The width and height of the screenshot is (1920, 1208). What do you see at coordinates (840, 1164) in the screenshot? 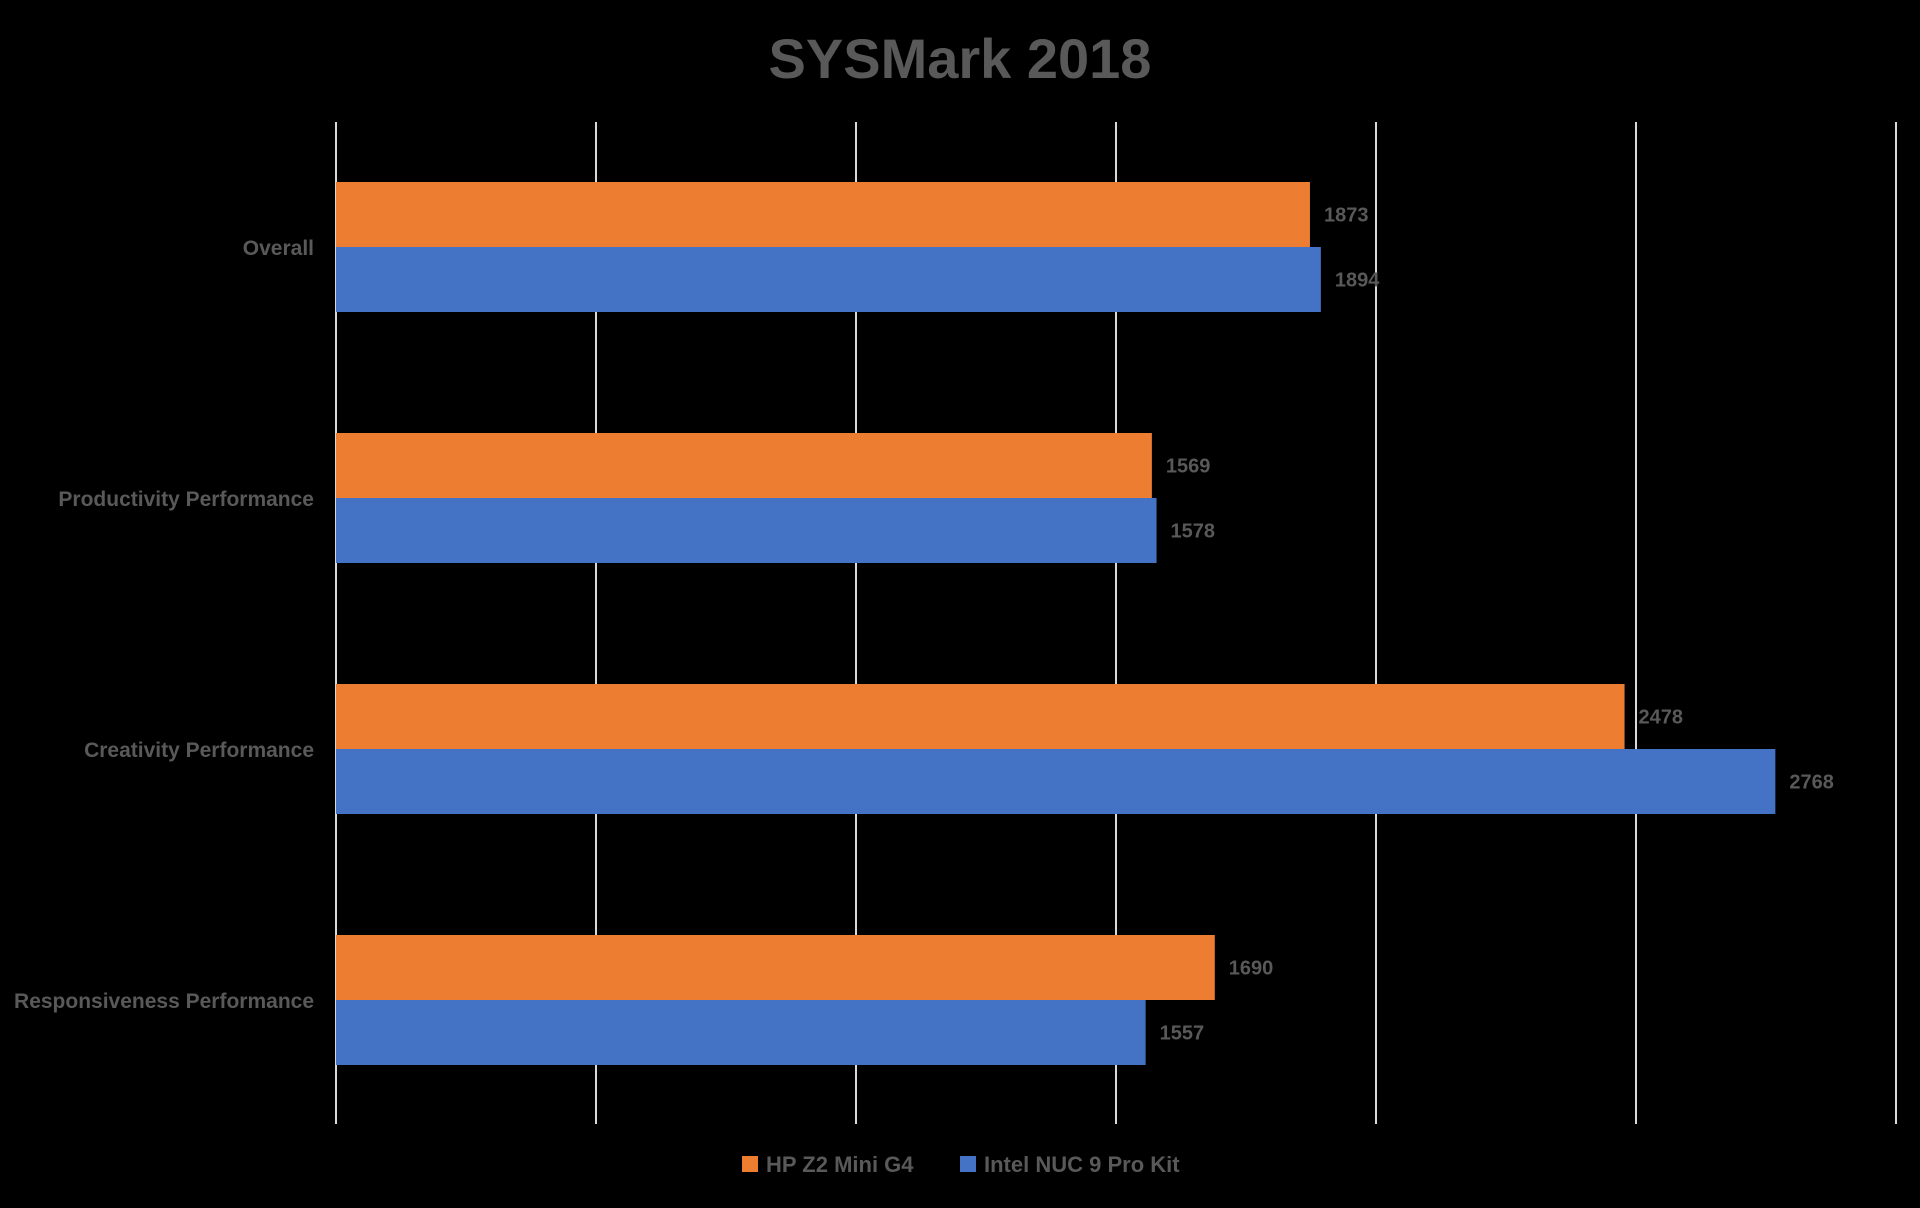
I see `legend-label: HP Z2 Mini G4` at bounding box center [840, 1164].